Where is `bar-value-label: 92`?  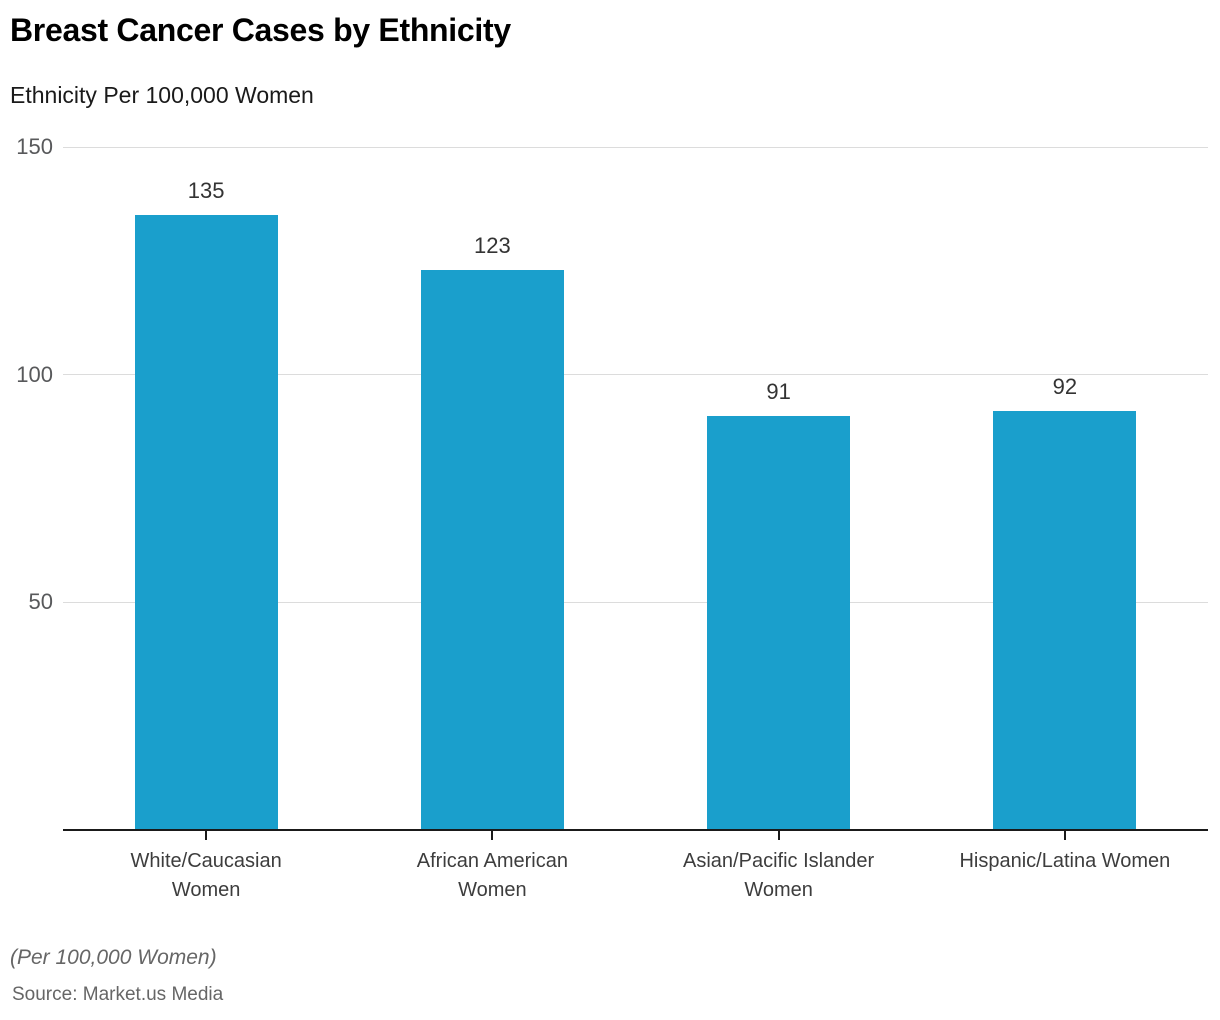 bar-value-label: 92 is located at coordinates (1065, 387).